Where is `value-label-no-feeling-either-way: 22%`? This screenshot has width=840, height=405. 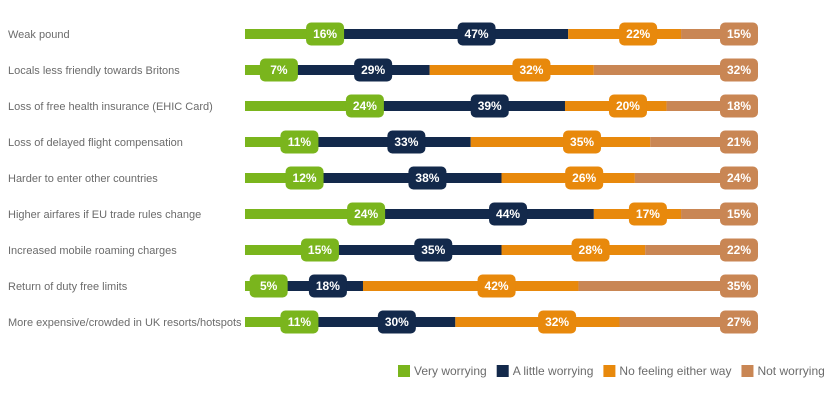 value-label-no-feeling-either-way: 22% is located at coordinates (636, 34).